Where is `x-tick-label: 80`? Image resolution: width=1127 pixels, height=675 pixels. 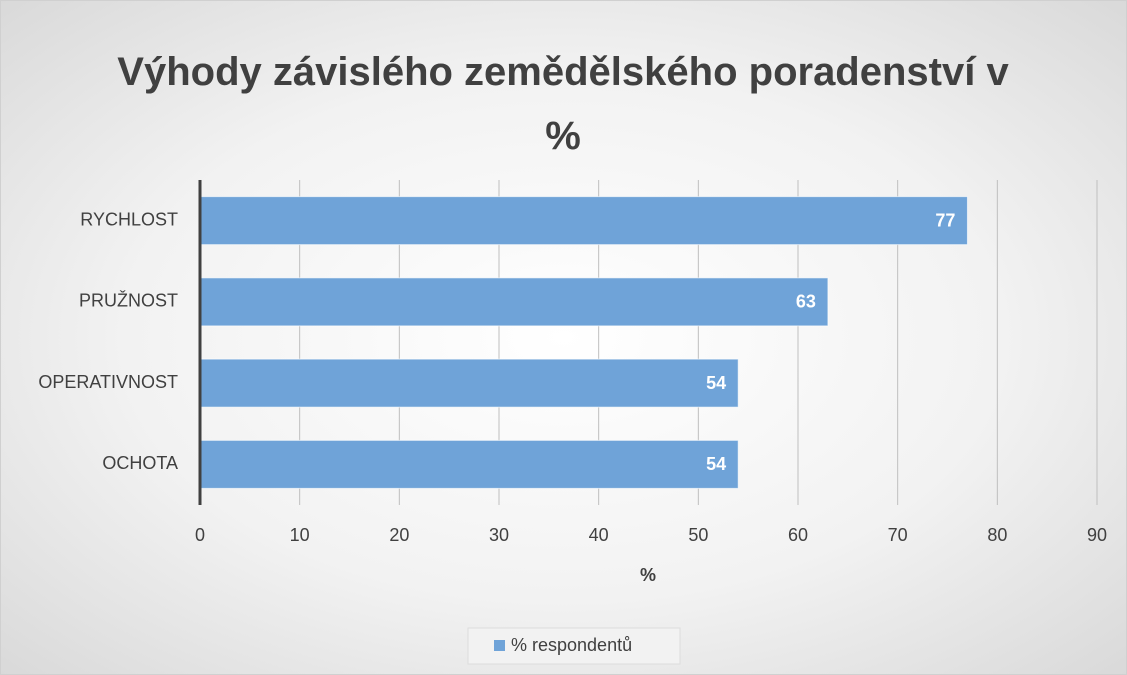
x-tick-label: 80 is located at coordinates (997, 535).